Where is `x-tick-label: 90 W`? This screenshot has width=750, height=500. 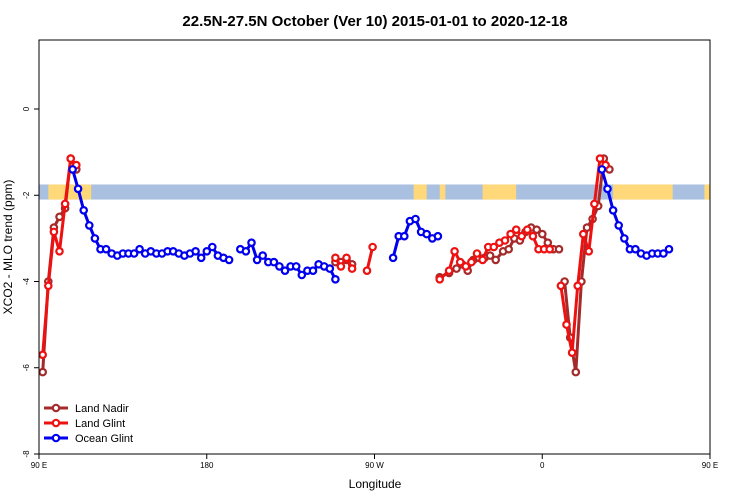 x-tick-label: 90 W is located at coordinates (374, 465).